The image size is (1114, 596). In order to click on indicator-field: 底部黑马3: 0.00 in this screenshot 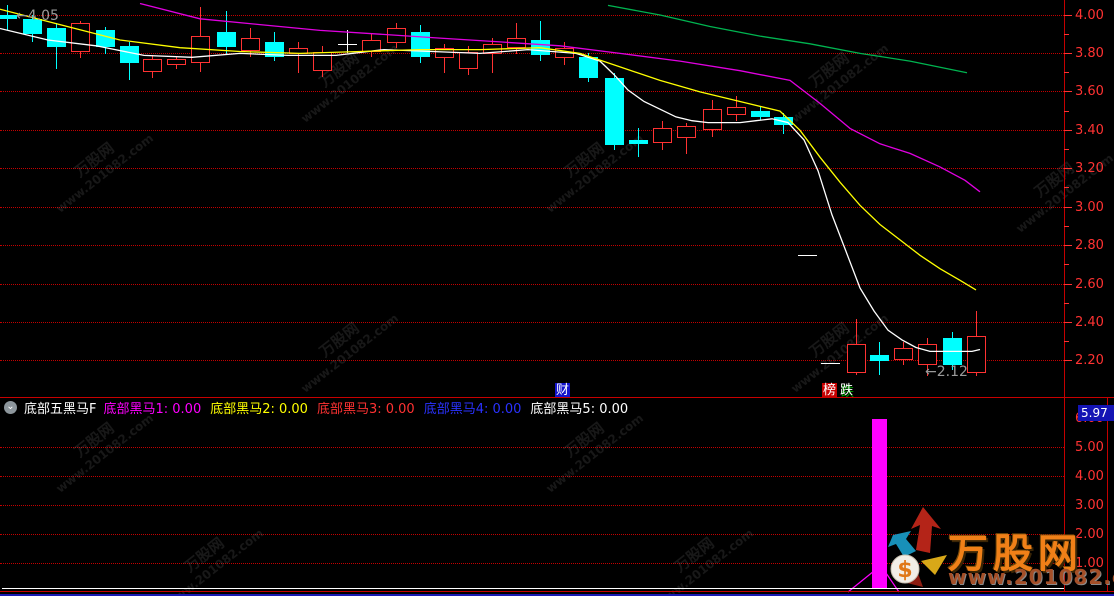, I will do `click(365, 409)`.